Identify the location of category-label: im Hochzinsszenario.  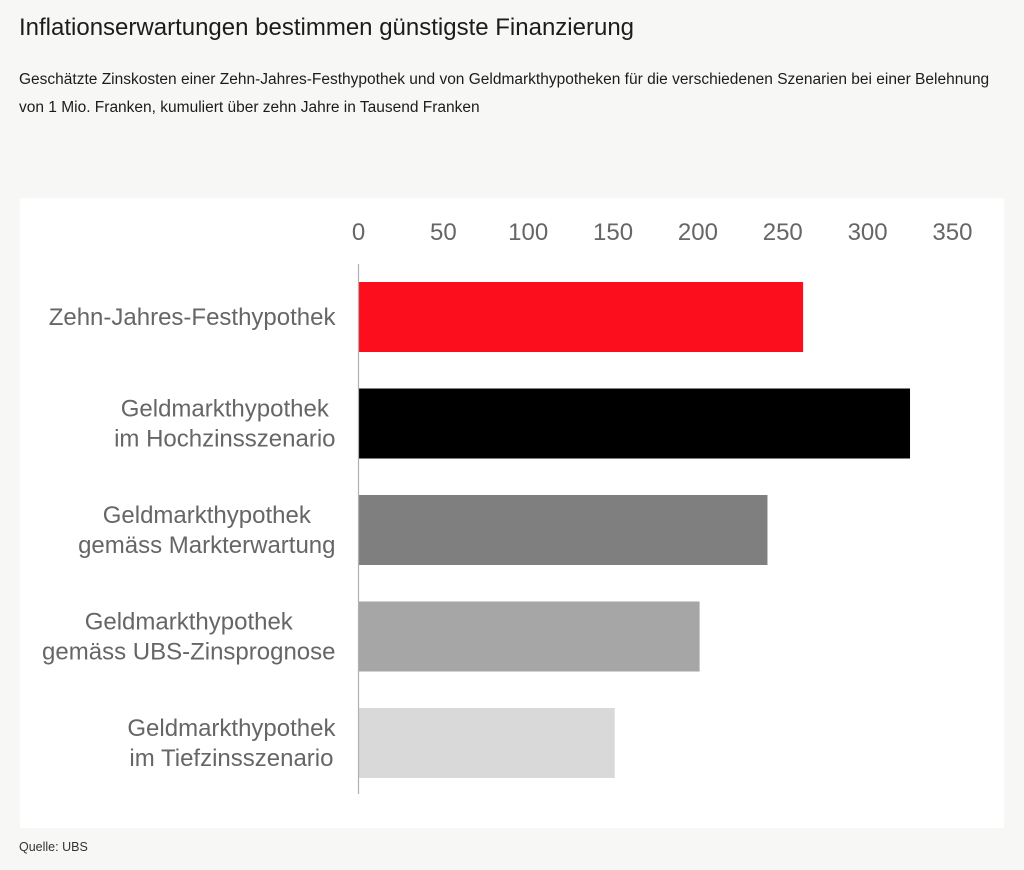
(224, 439).